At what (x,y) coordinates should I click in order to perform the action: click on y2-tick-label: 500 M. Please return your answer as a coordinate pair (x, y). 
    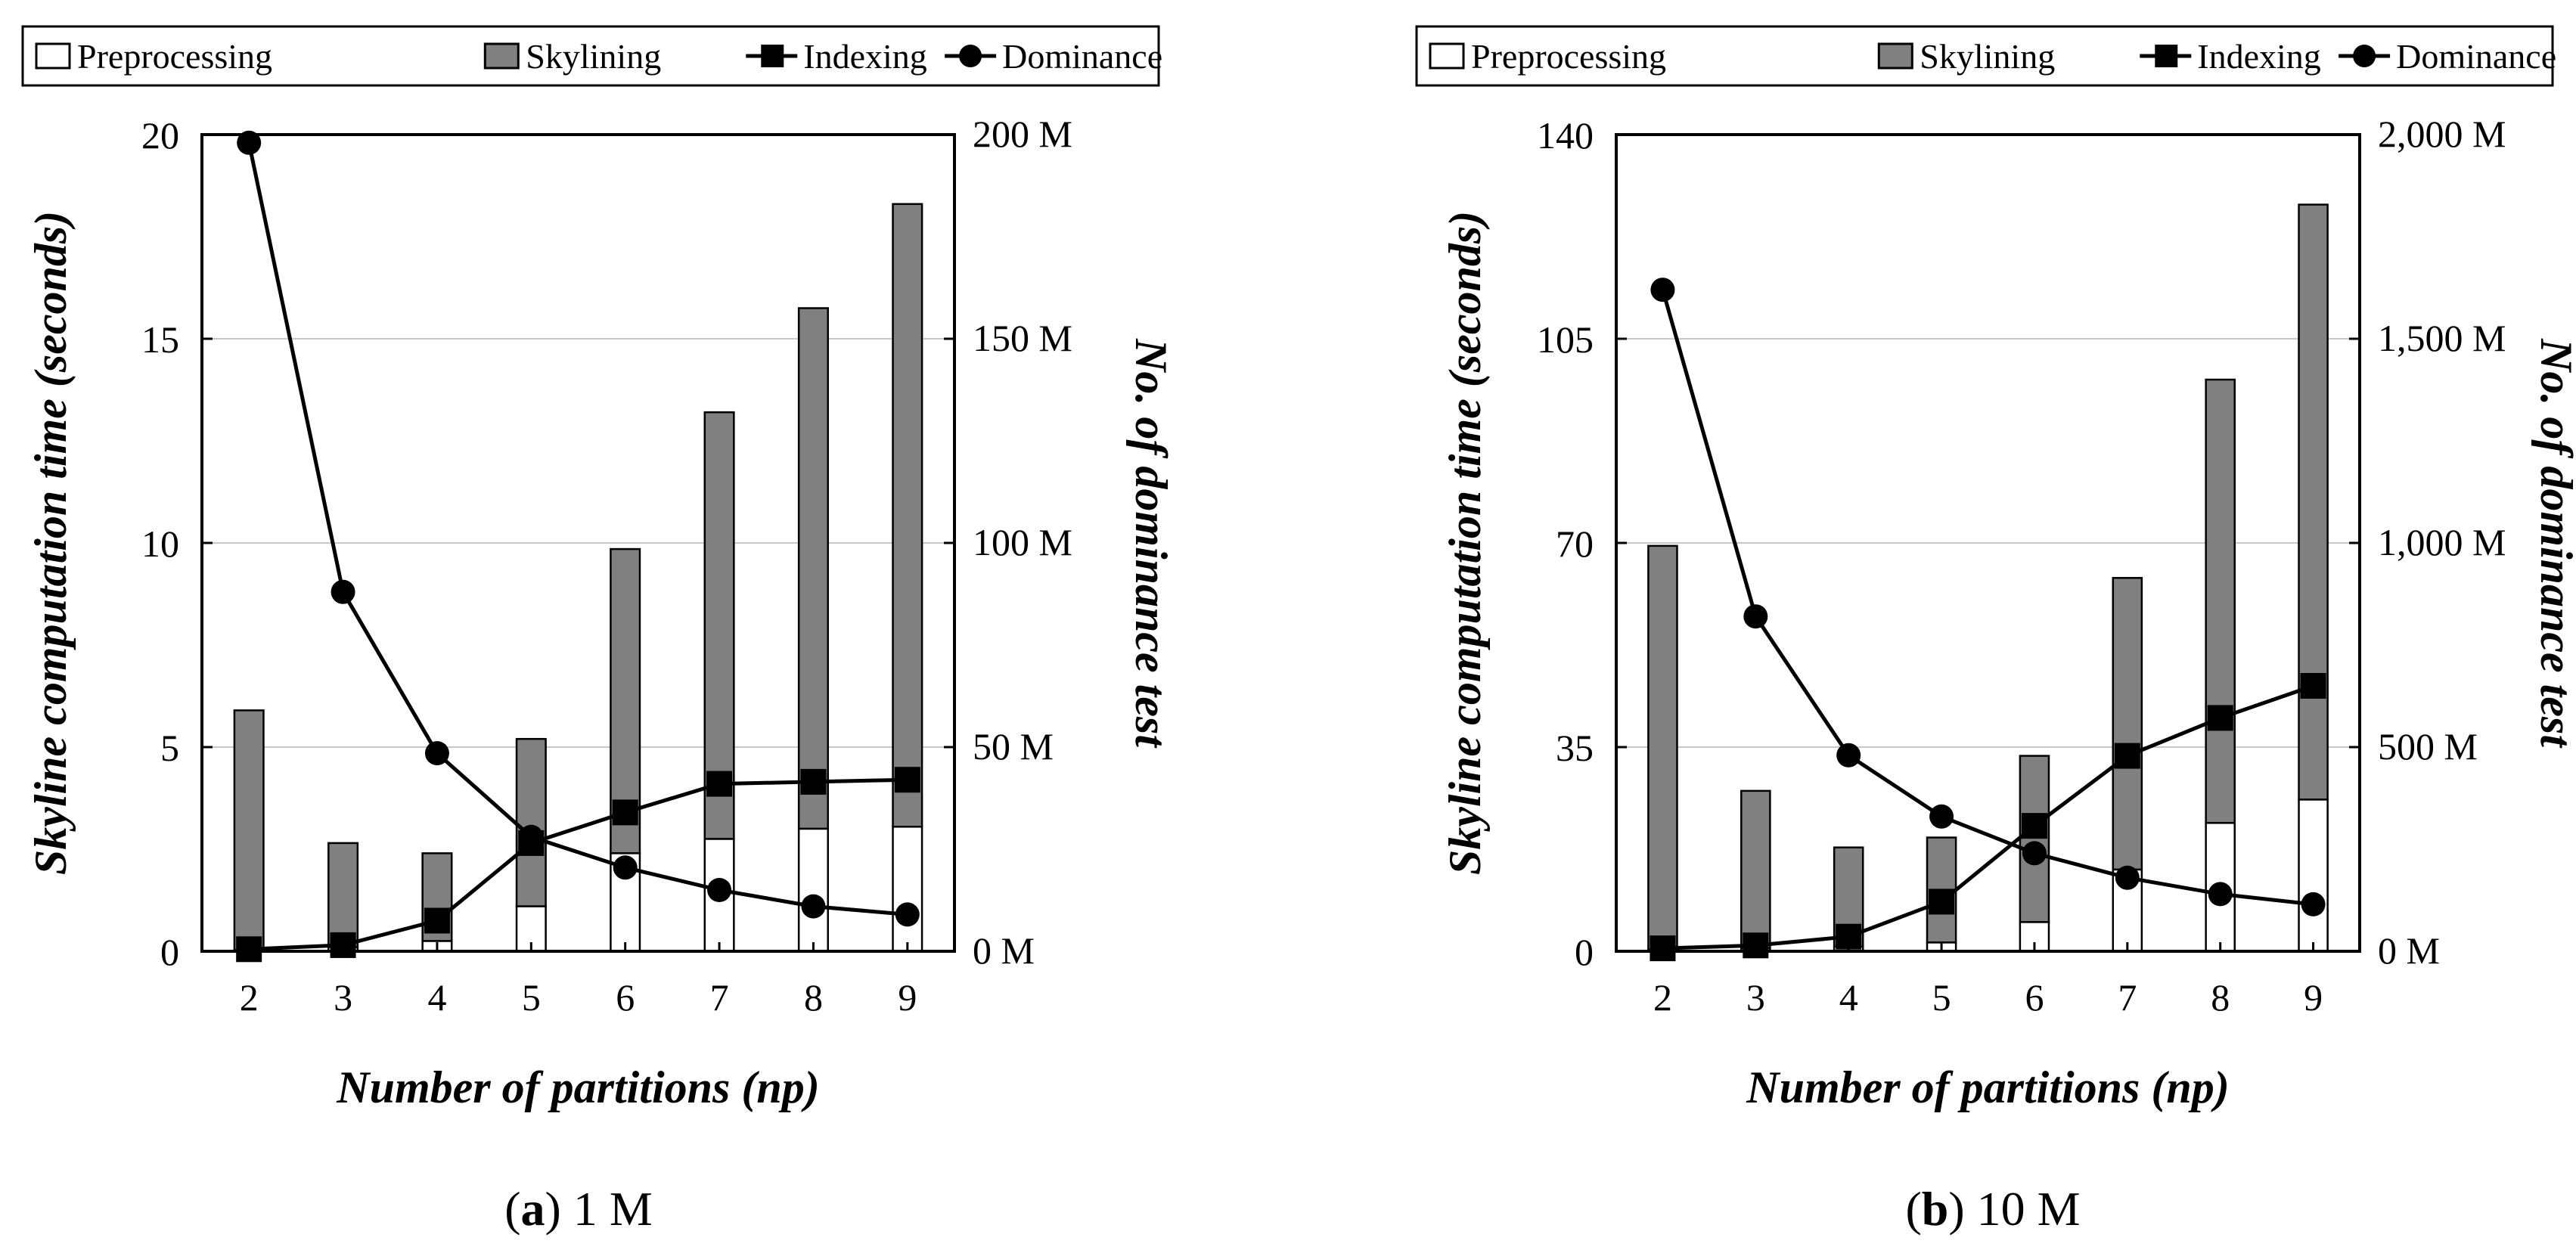
    Looking at the image, I should click on (2428, 746).